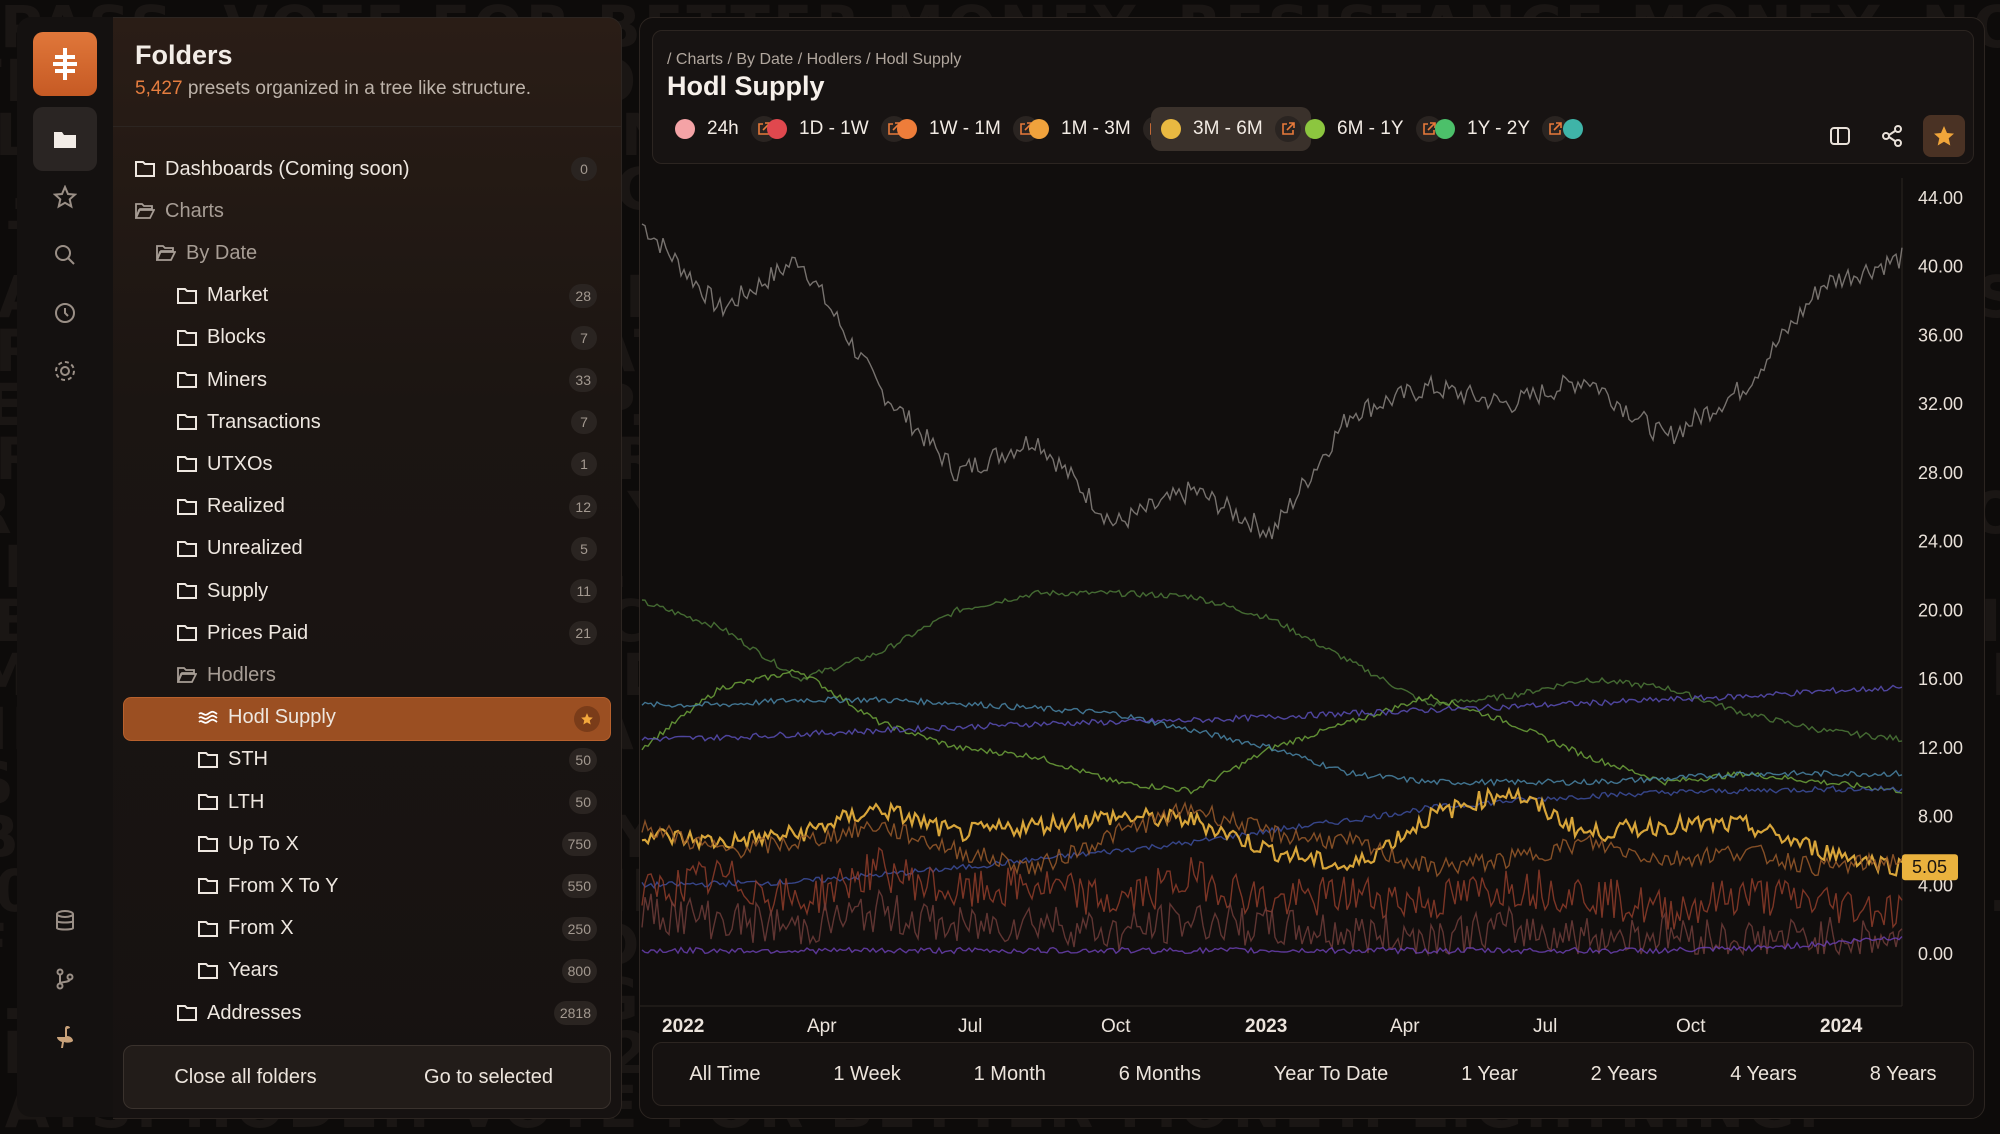 Image resolution: width=2000 pixels, height=1134 pixels. Describe the element at coordinates (225, 464) in the screenshot. I see `tree-item: UTXOs` at that location.